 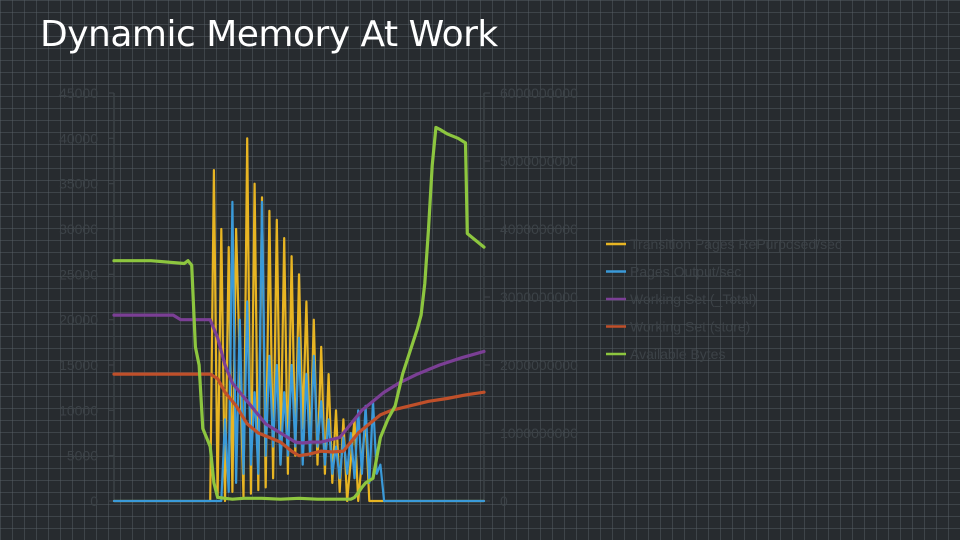 What do you see at coordinates (78, 229) in the screenshot?
I see `left-tick-label: 30000` at bounding box center [78, 229].